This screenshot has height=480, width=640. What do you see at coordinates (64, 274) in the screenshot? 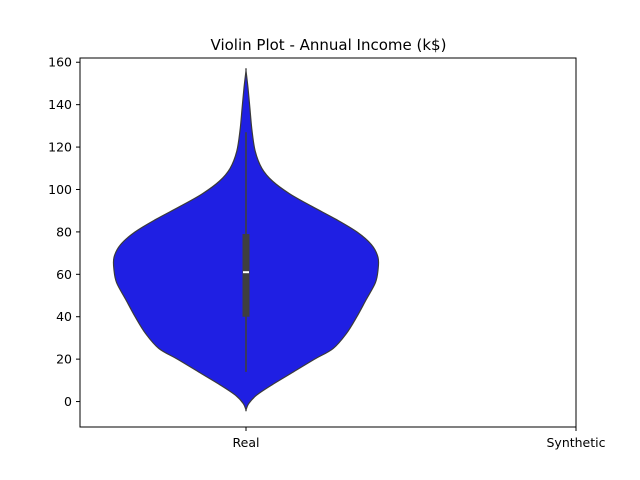
I see `y-tick-label: 60` at bounding box center [64, 274].